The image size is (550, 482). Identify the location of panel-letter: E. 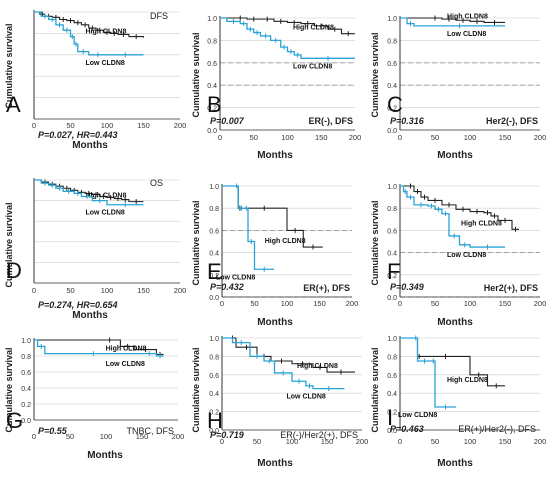
(214, 271).